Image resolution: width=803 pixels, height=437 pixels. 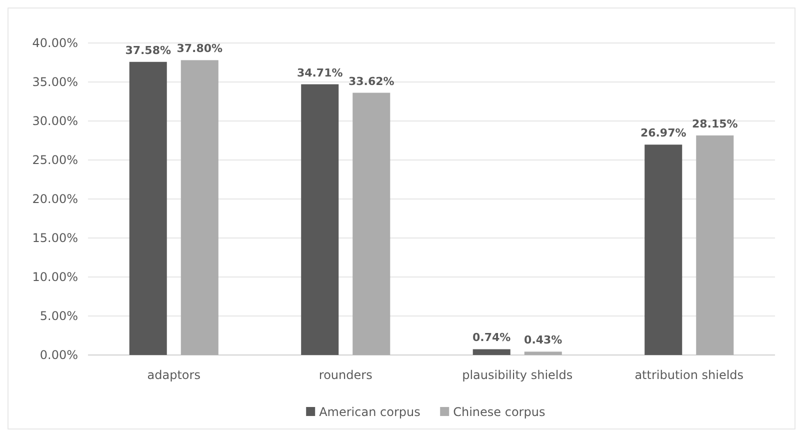 What do you see at coordinates (55, 160) in the screenshot?
I see `y-tick-label: 25.00%` at bounding box center [55, 160].